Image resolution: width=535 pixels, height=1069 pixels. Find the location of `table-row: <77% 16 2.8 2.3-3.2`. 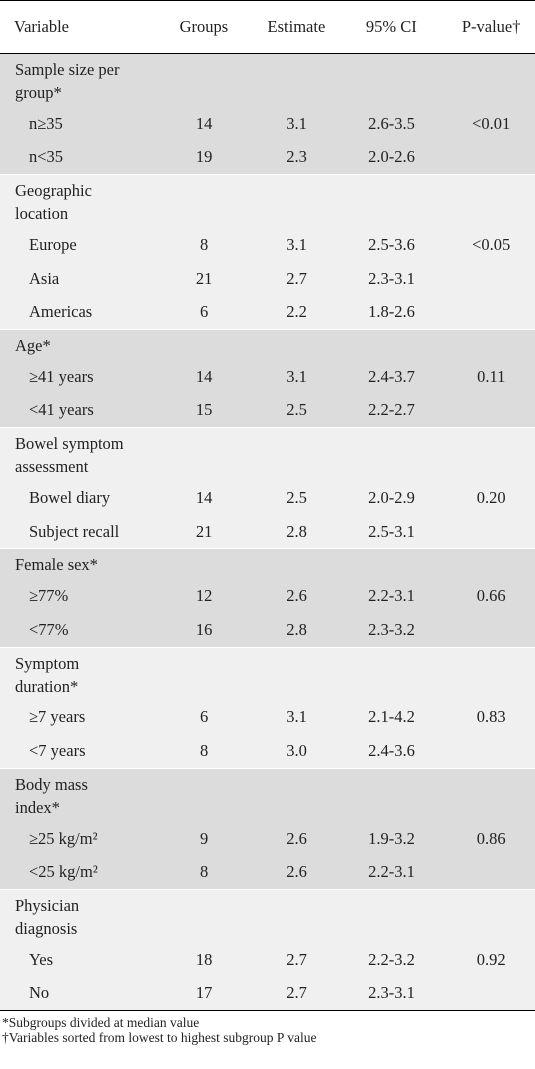

table-row: <77% 16 2.8 2.3-3.2 is located at coordinates (267, 630).